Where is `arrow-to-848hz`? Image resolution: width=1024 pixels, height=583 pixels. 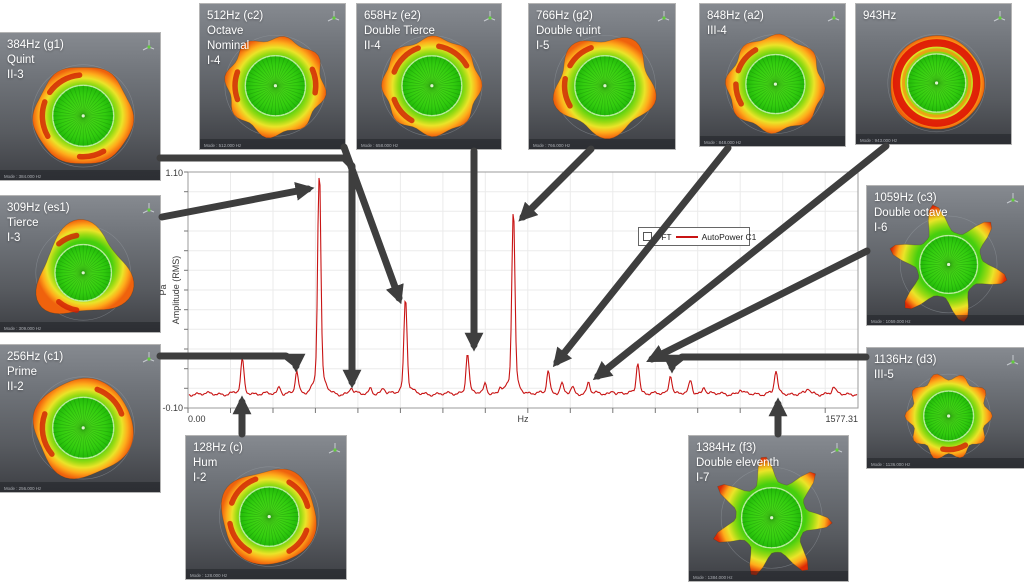
arrow-to-848hz is located at coordinates (642, 256).